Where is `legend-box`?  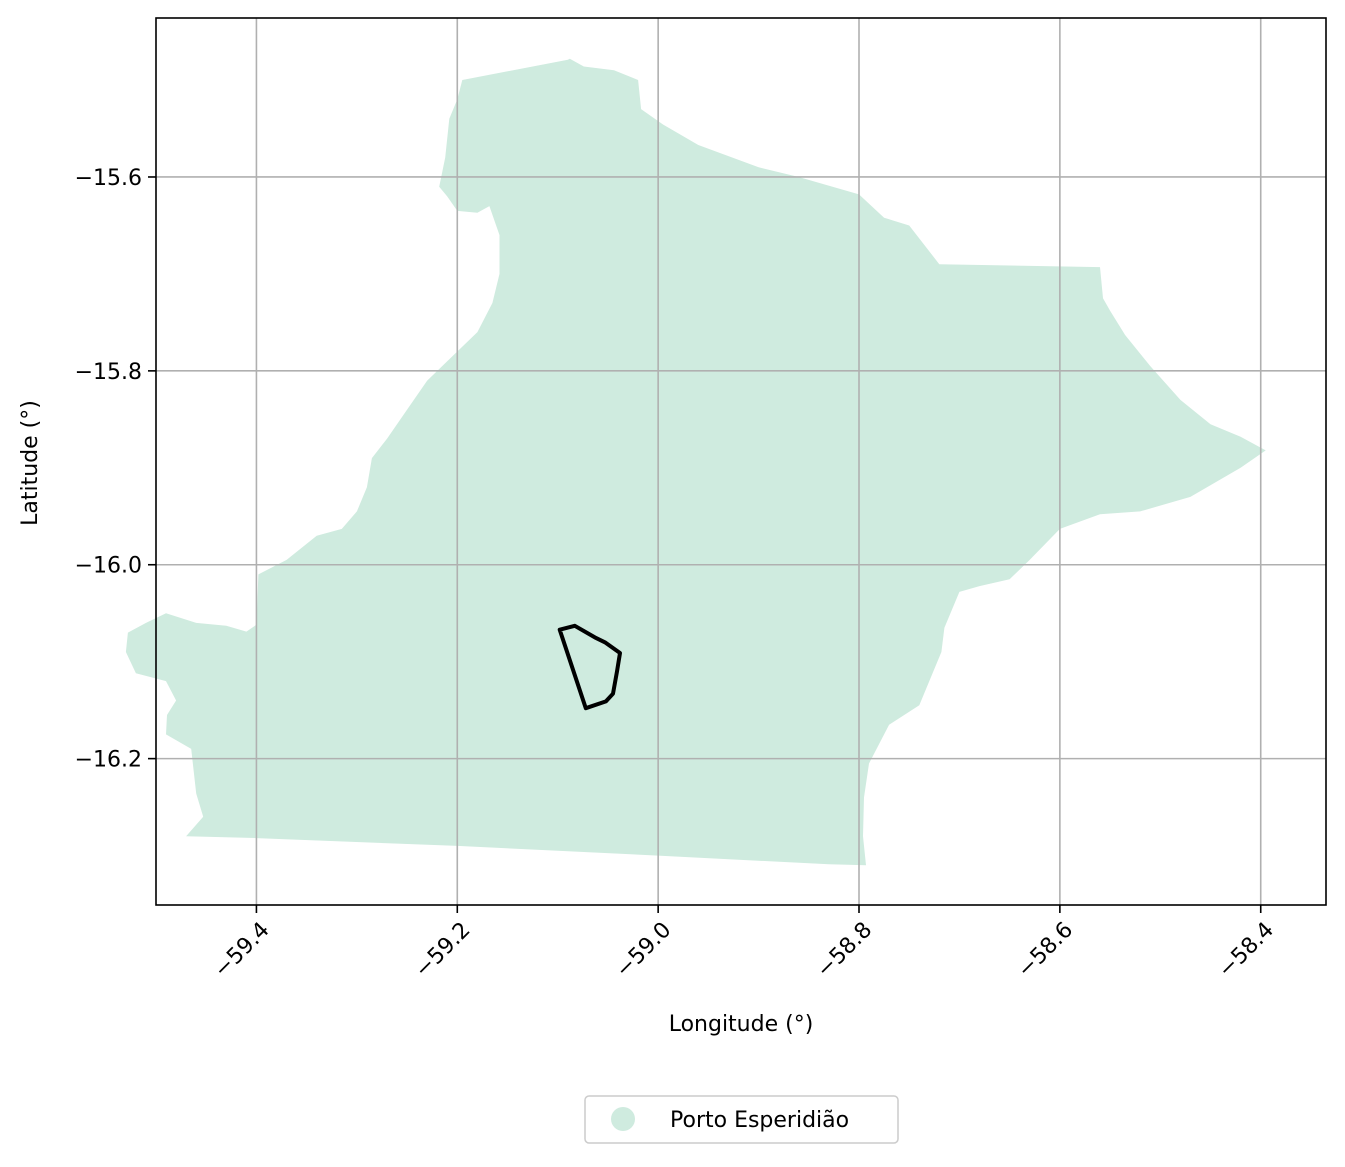 legend-box is located at coordinates (741, 1119).